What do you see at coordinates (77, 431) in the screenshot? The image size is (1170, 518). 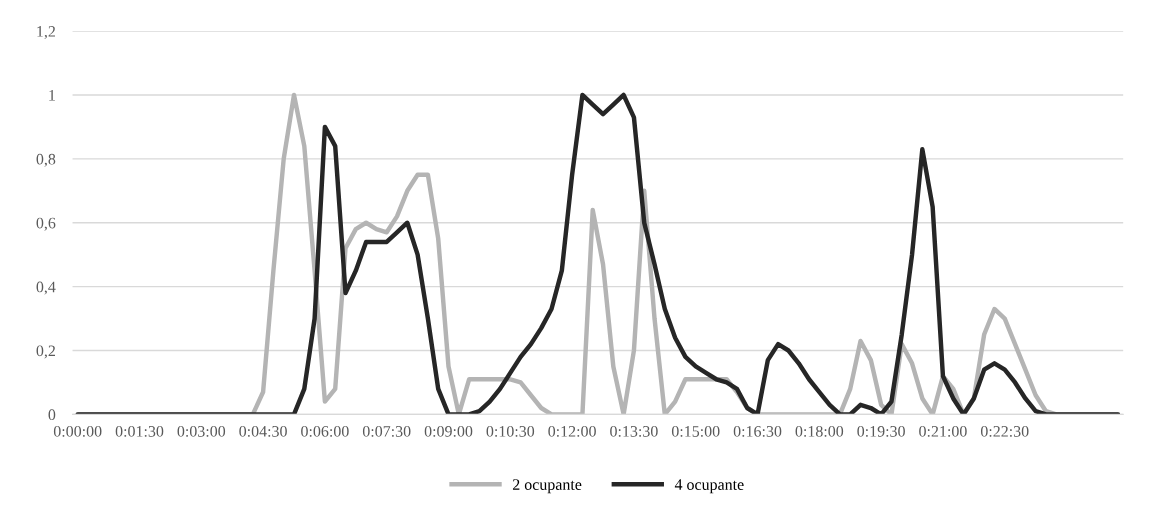 I see `x-tick-label: 0:00:00` at bounding box center [77, 431].